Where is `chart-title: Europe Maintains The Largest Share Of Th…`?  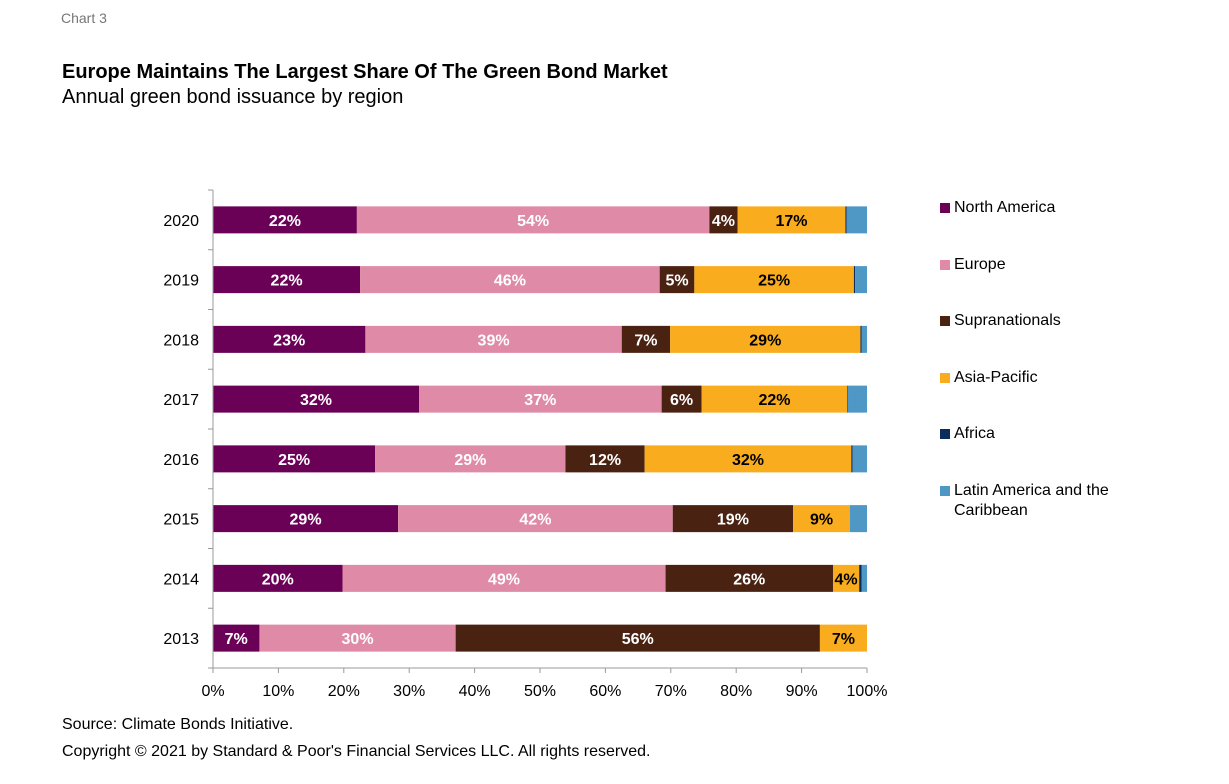 chart-title: Europe Maintains The Largest Share Of Th… is located at coordinates (365, 72).